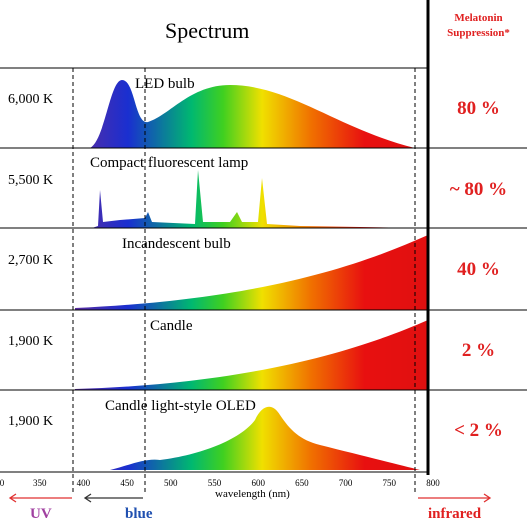  What do you see at coordinates (31, 99) in the screenshot?
I see `temperature: 6,000 K` at bounding box center [31, 99].